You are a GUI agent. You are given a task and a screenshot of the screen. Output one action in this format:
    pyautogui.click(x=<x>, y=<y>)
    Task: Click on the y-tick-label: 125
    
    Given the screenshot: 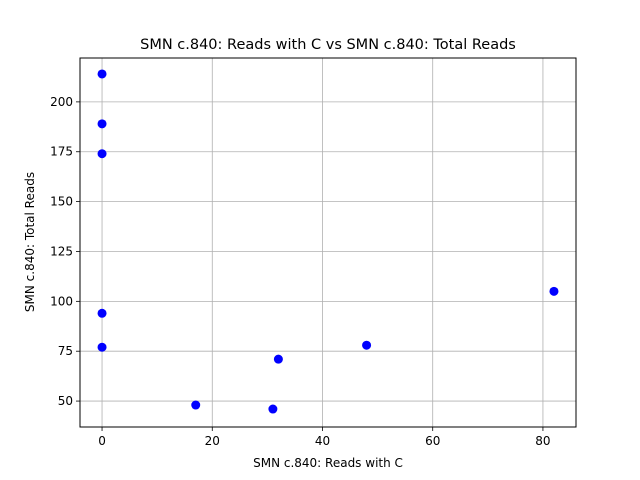 What is the action you would take?
    pyautogui.click(x=61, y=251)
    